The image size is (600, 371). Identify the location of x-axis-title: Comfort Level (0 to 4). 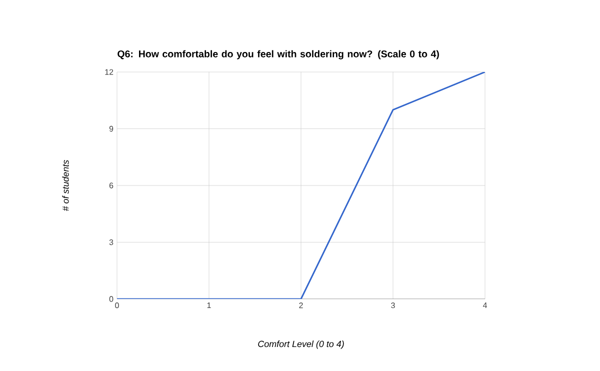
(301, 344).